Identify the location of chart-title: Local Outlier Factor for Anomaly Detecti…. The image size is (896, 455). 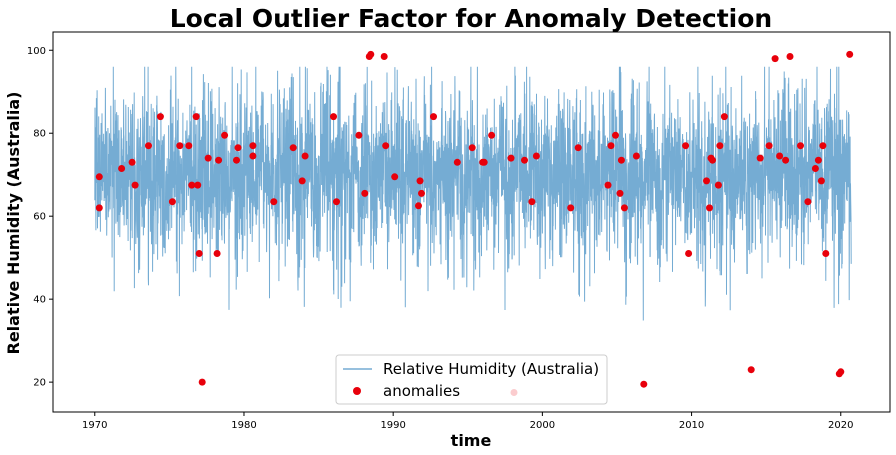
(471, 18).